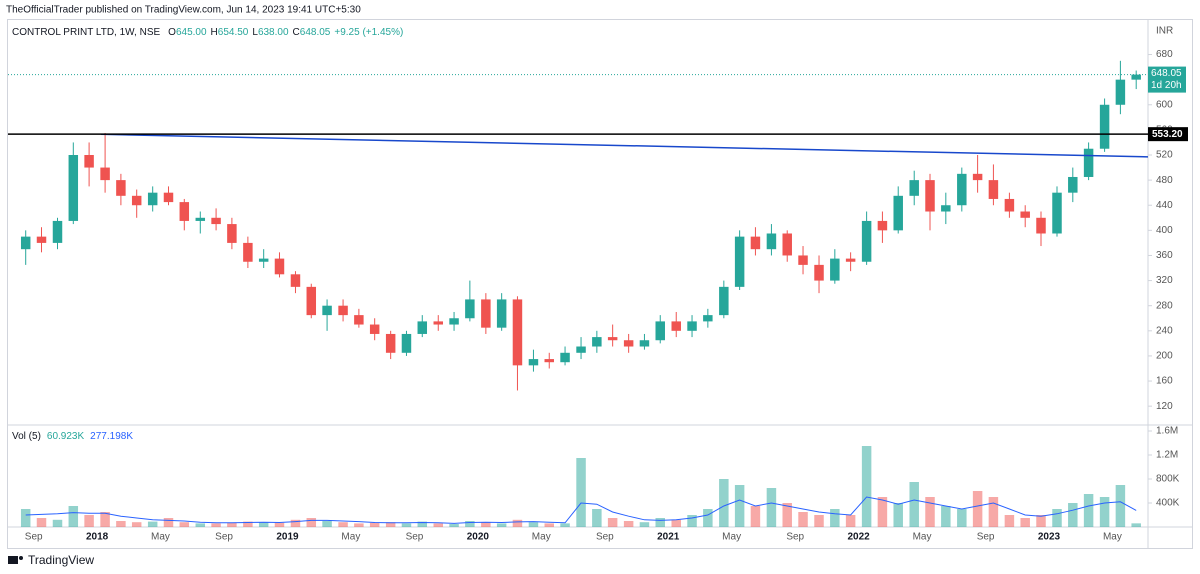  I want to click on y-tick-label: 240, so click(1164, 330).